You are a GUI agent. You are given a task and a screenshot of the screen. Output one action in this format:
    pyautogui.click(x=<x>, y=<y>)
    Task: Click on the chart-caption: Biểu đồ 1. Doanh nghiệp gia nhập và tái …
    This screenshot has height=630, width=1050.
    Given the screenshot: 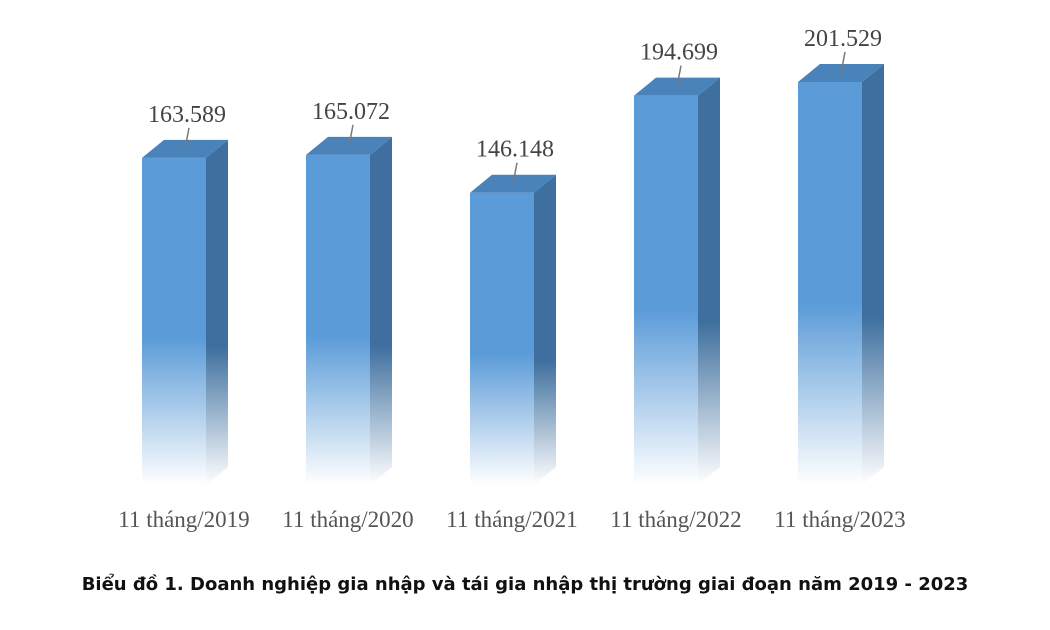 What is the action you would take?
    pyautogui.click(x=525, y=584)
    